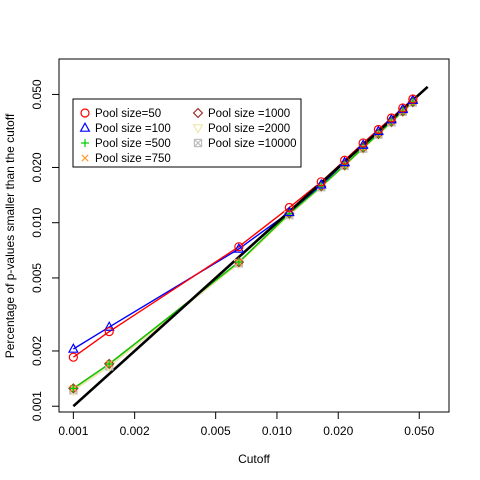 The image size is (480, 480). I want to click on legend-item: Pool size =100, so click(125, 128).